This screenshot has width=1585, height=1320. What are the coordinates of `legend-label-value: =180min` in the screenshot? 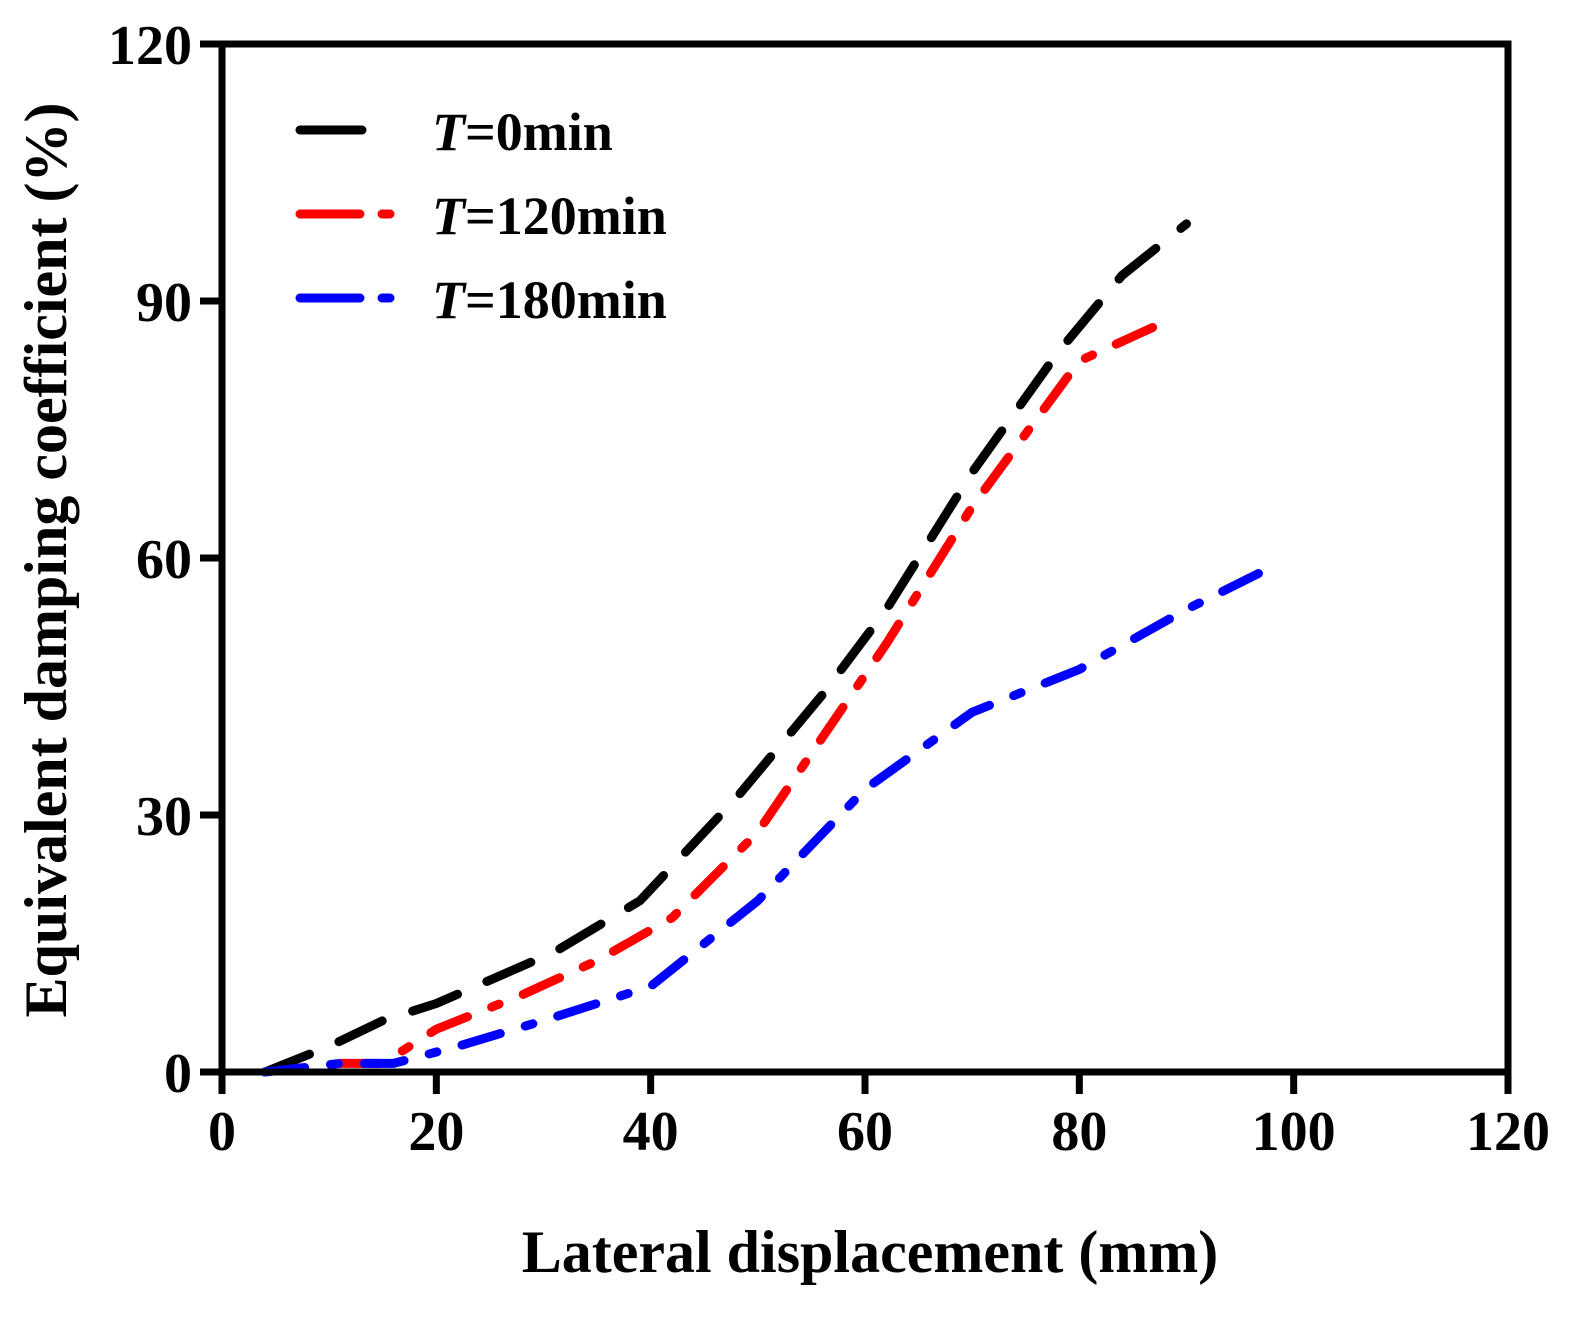 It's located at (566, 300).